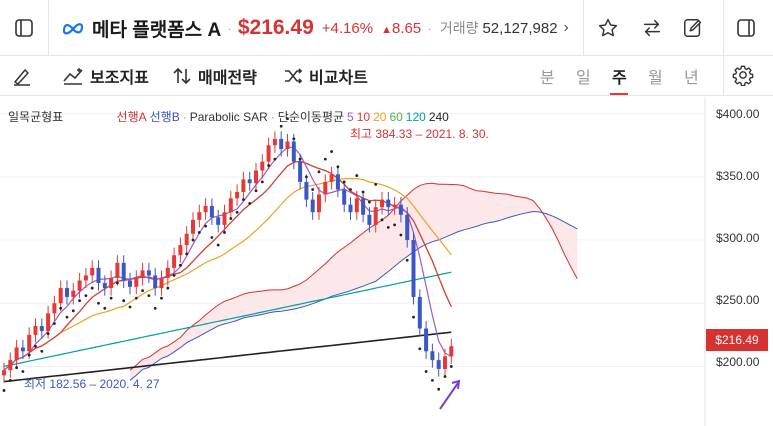  I want to click on change-amount: ▲8.65, so click(401, 28).